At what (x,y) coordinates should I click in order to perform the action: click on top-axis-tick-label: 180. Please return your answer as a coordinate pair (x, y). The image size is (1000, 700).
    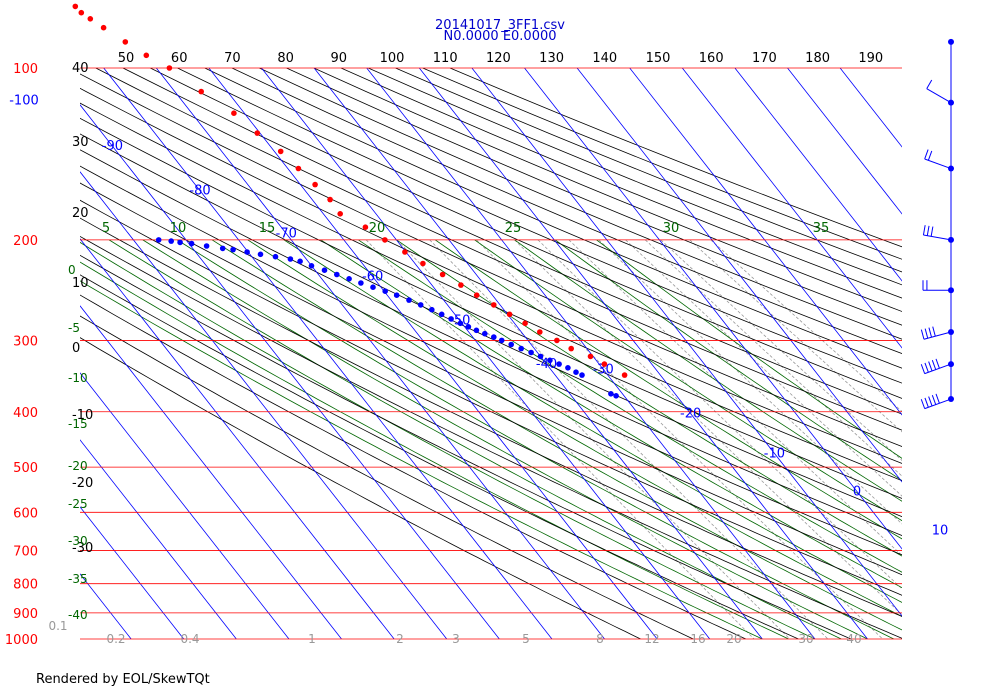
    Looking at the image, I should click on (817, 58).